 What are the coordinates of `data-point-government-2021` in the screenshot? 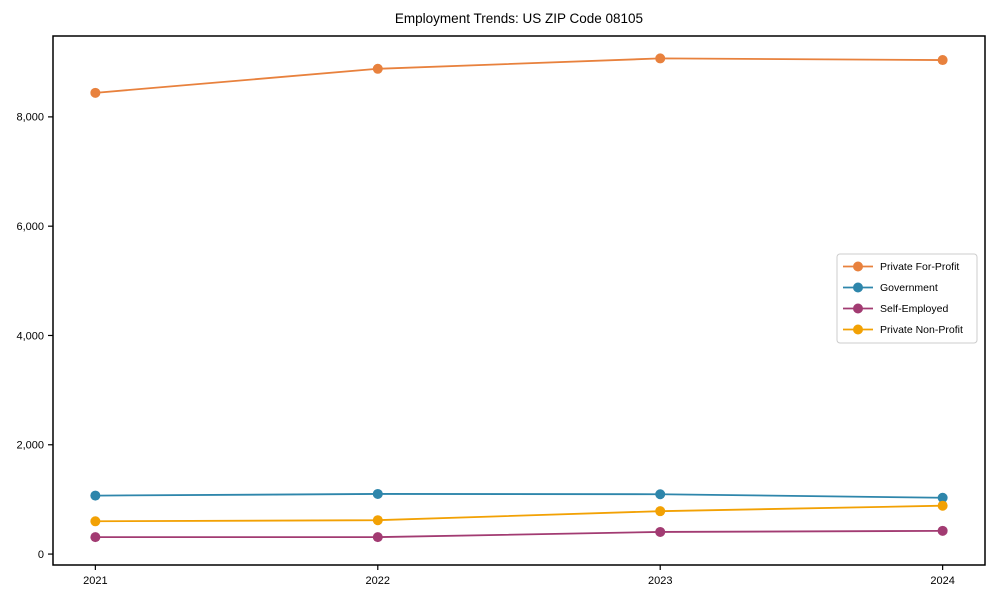 It's located at (95, 495).